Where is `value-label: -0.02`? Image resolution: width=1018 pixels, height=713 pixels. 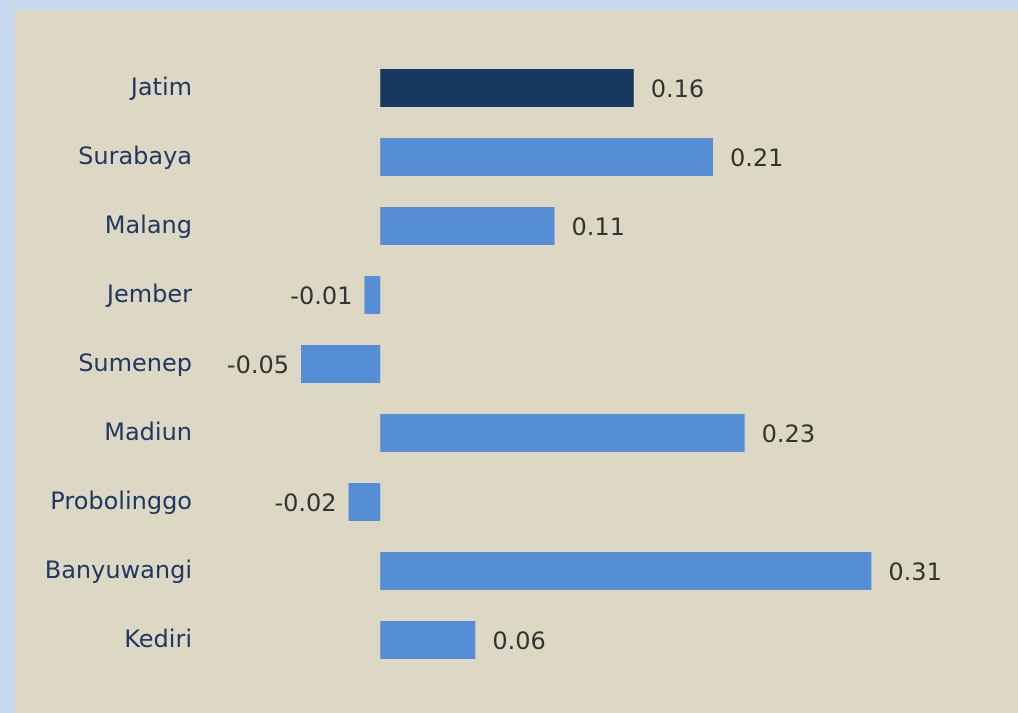
value-label: -0.02 is located at coordinates (305, 503).